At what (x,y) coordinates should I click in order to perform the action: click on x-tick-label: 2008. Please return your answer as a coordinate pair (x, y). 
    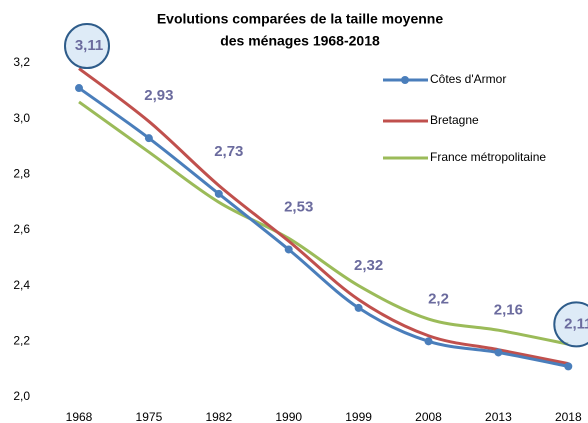
    Looking at the image, I should click on (428, 416).